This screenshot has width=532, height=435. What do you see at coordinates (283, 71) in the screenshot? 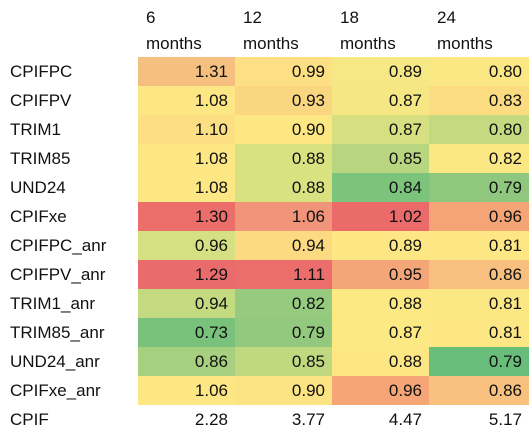
I see `value-cell: 0.99` at bounding box center [283, 71].